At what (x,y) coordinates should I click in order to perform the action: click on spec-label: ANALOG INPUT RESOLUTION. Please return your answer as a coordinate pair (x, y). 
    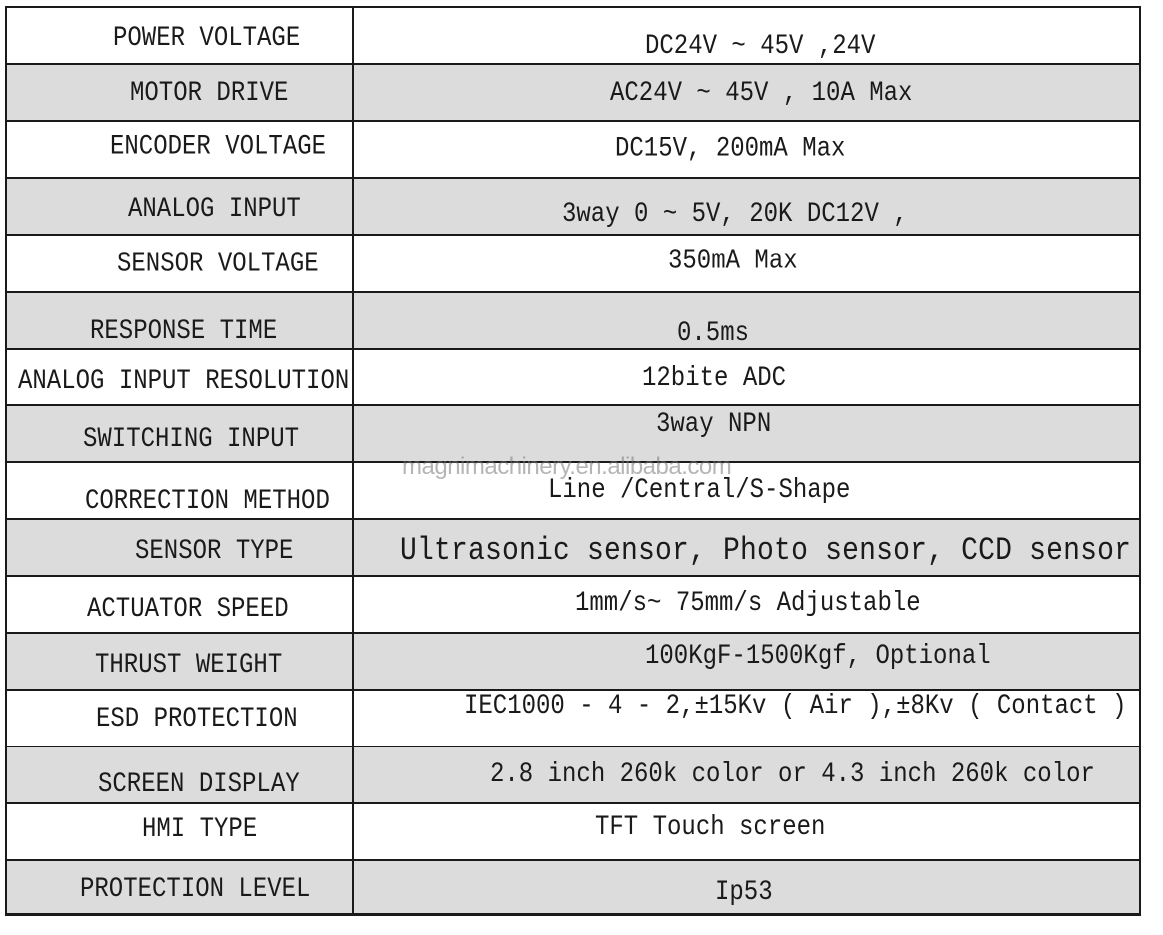
    Looking at the image, I should click on (184, 381).